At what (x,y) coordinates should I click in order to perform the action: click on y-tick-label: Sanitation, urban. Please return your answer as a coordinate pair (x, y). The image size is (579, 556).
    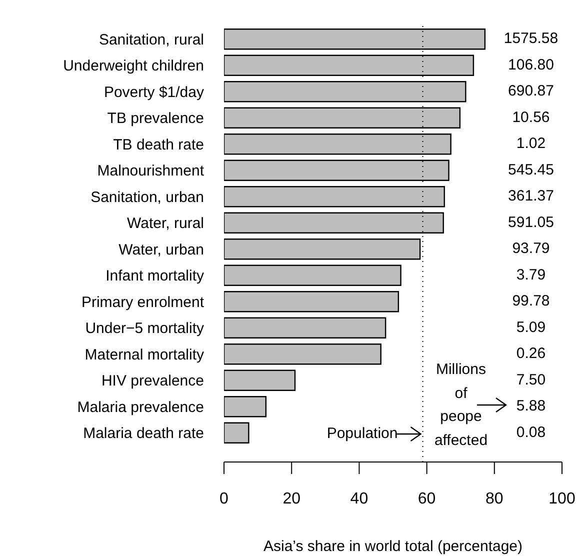
    Looking at the image, I should click on (147, 197).